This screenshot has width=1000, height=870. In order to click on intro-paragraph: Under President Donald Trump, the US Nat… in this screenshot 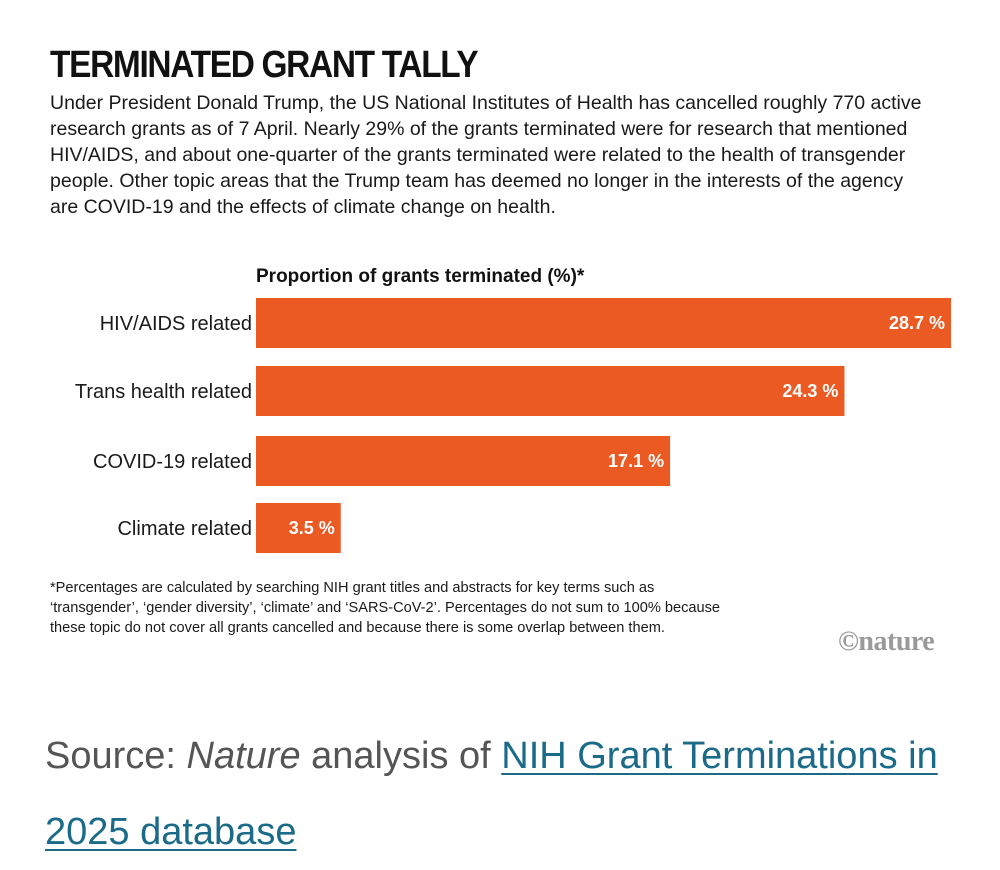, I will do `click(486, 155)`.